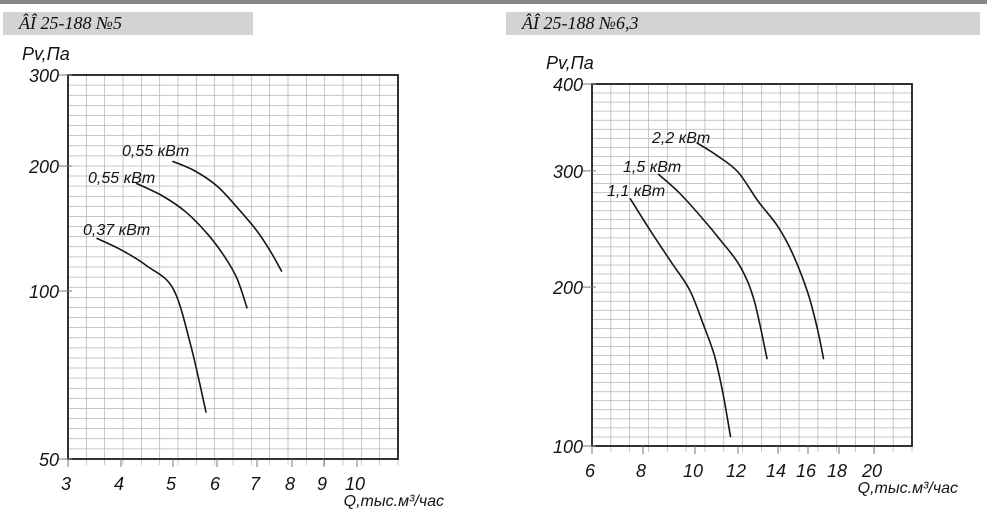 Image resolution: width=987 pixels, height=515 pixels. I want to click on curves: 2,2 кВт 1,5 кВт 1,1 кВт, so click(716, 284).